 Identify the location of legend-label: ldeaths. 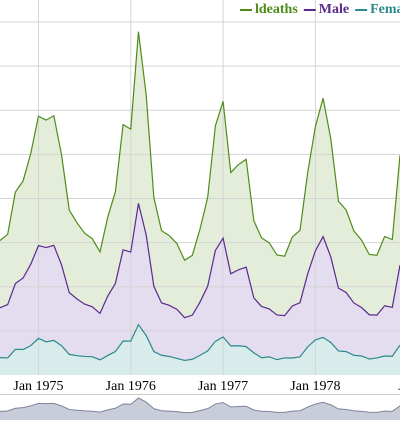
(276, 9).